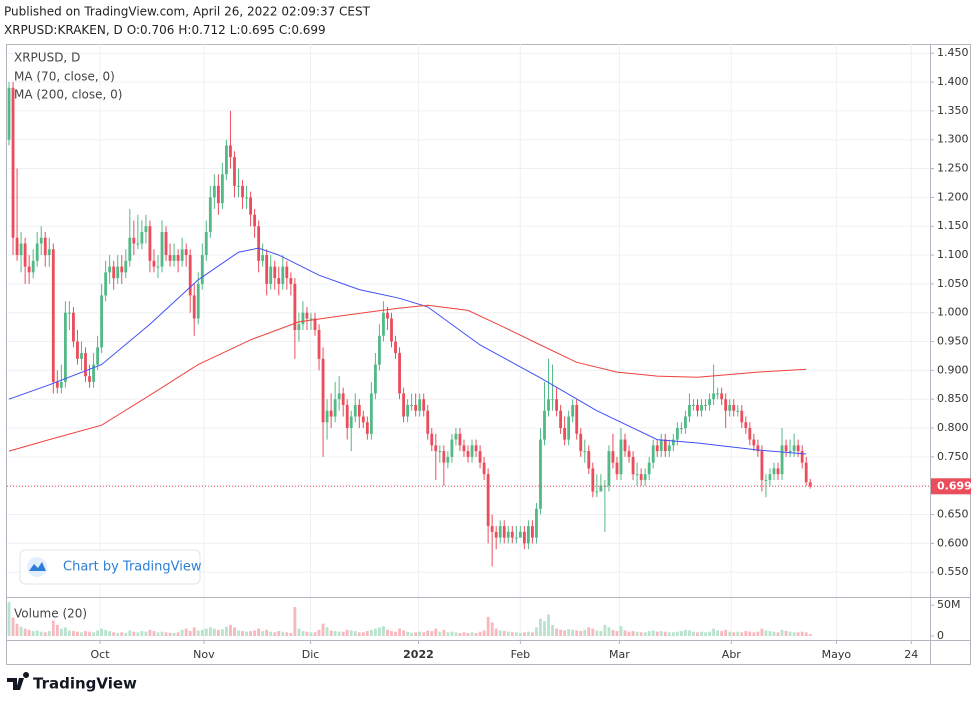  What do you see at coordinates (953, 542) in the screenshot?
I see `y-tick-label: 0.600` at bounding box center [953, 542].